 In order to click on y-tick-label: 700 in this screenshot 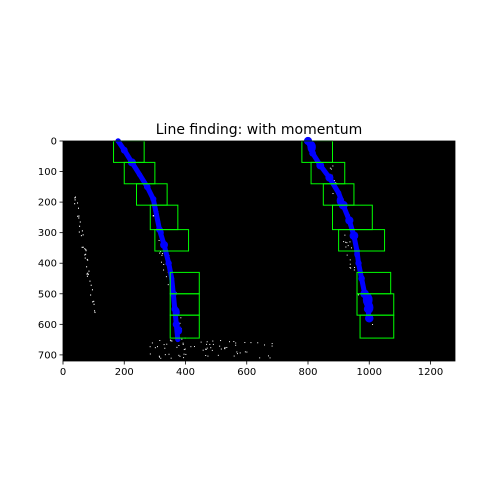, I will do `click(47, 355)`.